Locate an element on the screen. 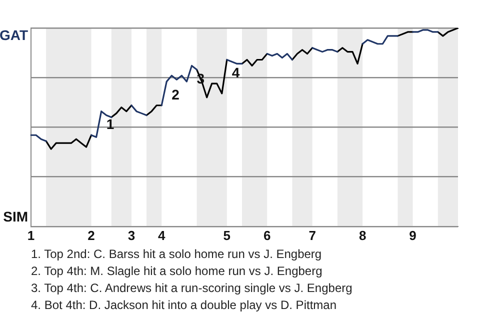 This screenshot has height=320, width=480. x-tick-label: 7 is located at coordinates (312, 235).